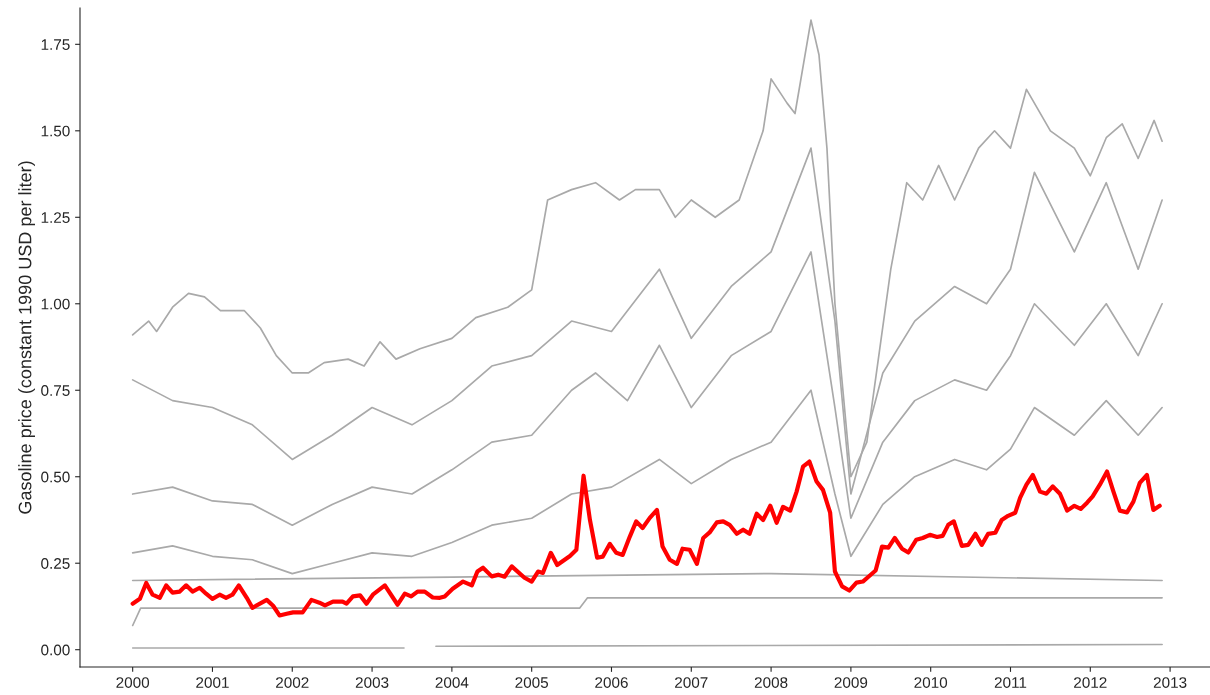  I want to click on x-tick-label: 2013, so click(1170, 682).